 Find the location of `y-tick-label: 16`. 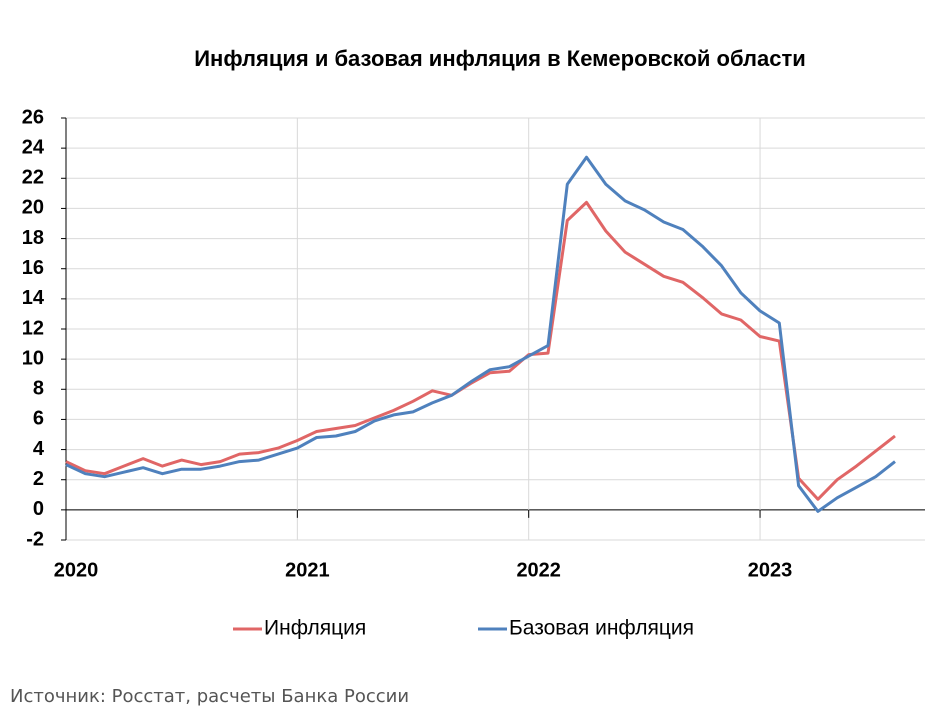

y-tick-label: 16 is located at coordinates (33, 268).